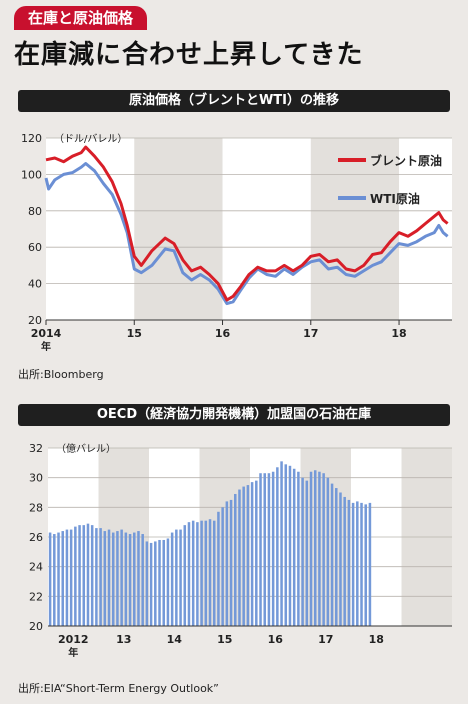 The width and height of the screenshot is (468, 704). I want to click on y-tick-label: 30, so click(36, 478).